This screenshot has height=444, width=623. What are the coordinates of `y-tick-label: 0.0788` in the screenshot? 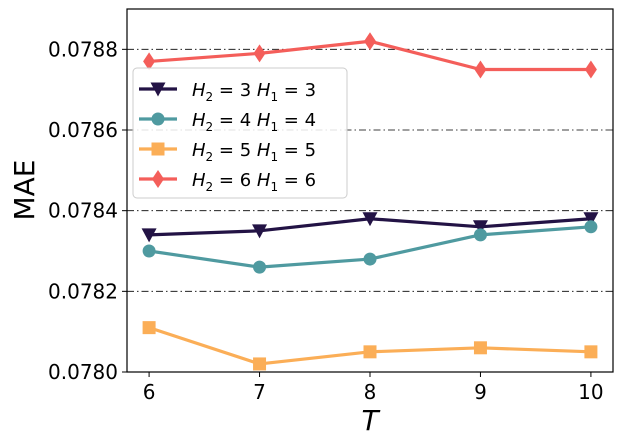 It's located at (83, 49).